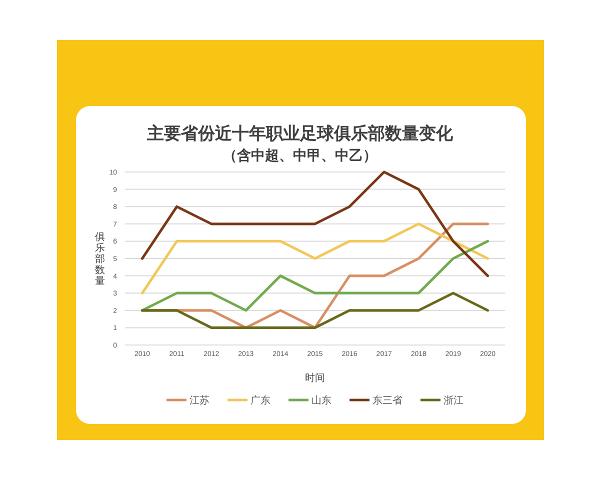 This screenshot has width=600, height=480. What do you see at coordinates (315, 378) in the screenshot?
I see `x-axis-title: 时间` at bounding box center [315, 378].